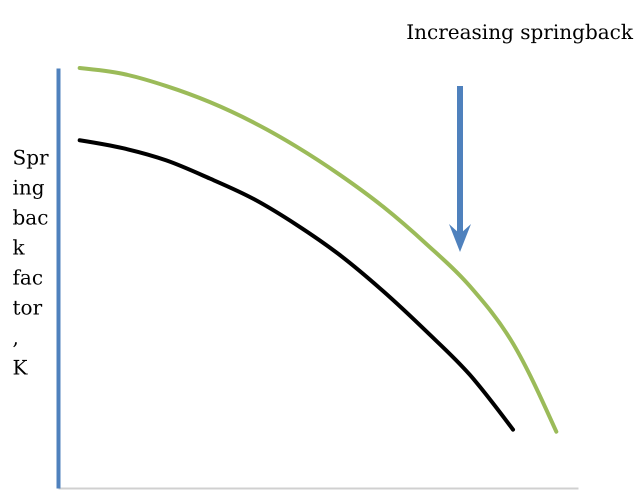 Image resolution: width=643 pixels, height=490 pixels. What do you see at coordinates (31, 263) in the screenshot?
I see `y-axis-title: Springback factor, K` at bounding box center [31, 263].